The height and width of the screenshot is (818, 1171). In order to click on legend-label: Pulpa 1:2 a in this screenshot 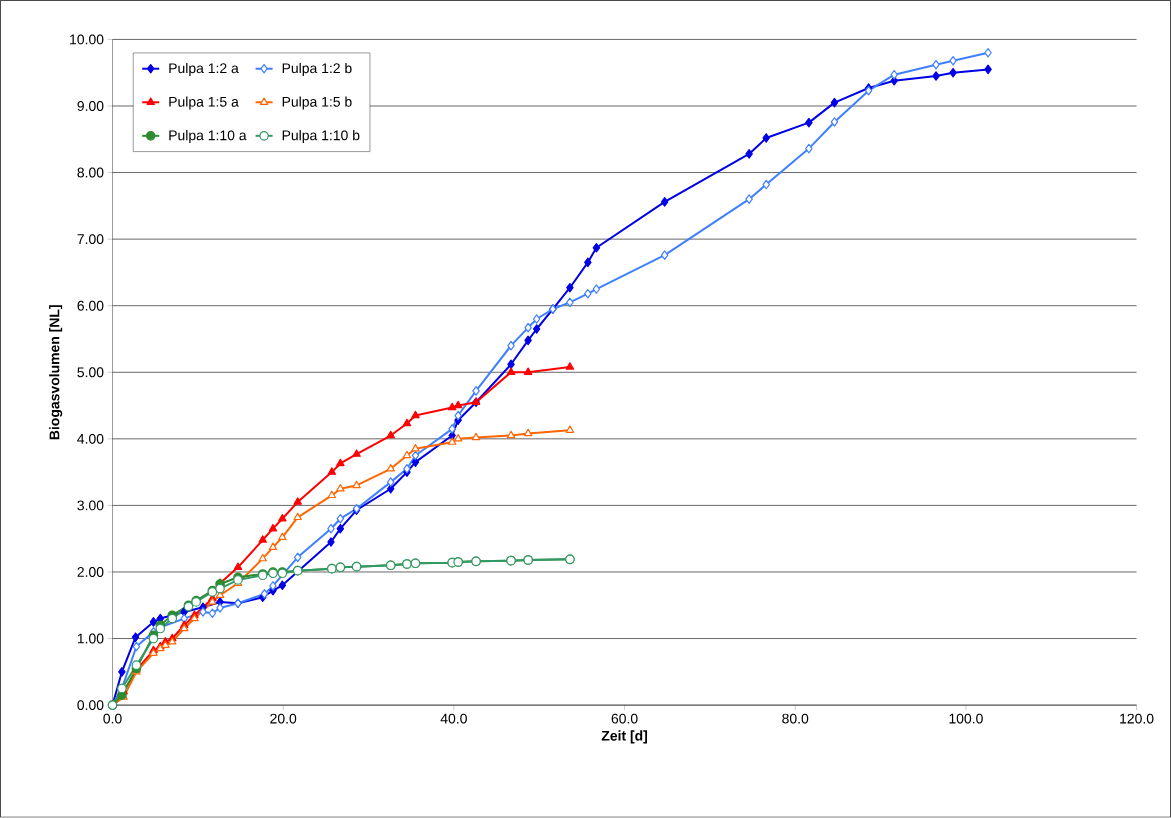, I will do `click(204, 70)`.